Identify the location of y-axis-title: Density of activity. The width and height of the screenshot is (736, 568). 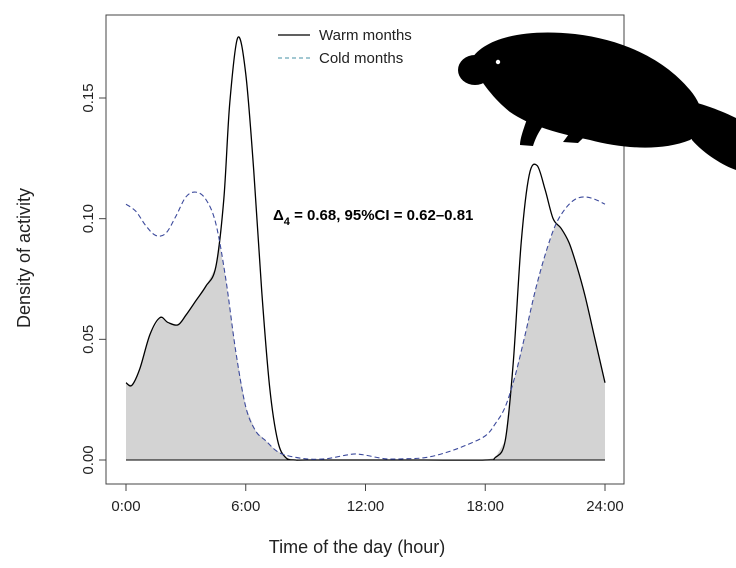
(24, 258).